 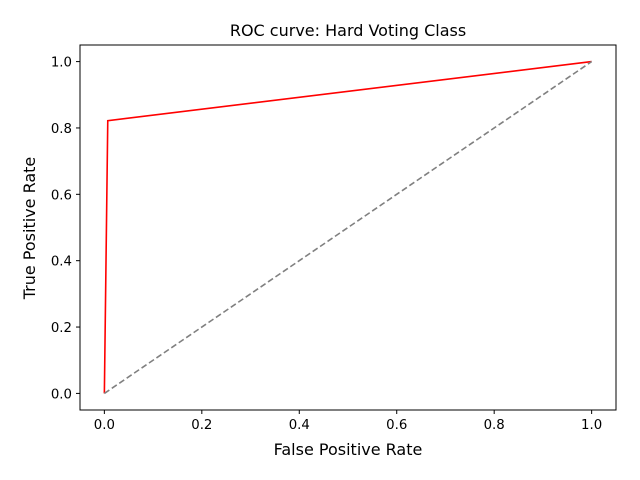 I want to click on x-tick-label: 0.6, so click(x=396, y=425).